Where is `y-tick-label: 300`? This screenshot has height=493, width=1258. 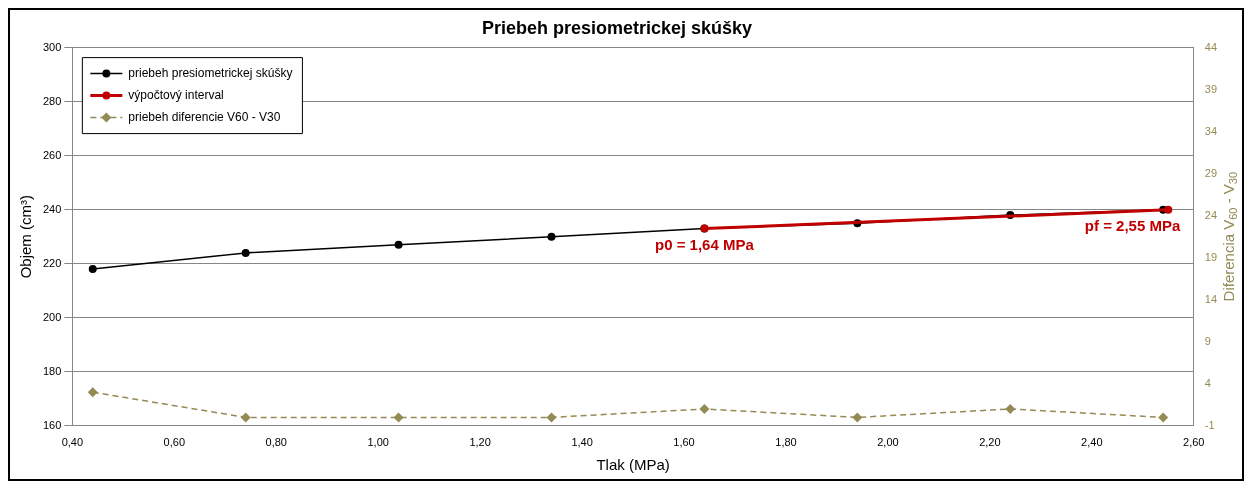
y-tick-label: 300 is located at coordinates (52, 46).